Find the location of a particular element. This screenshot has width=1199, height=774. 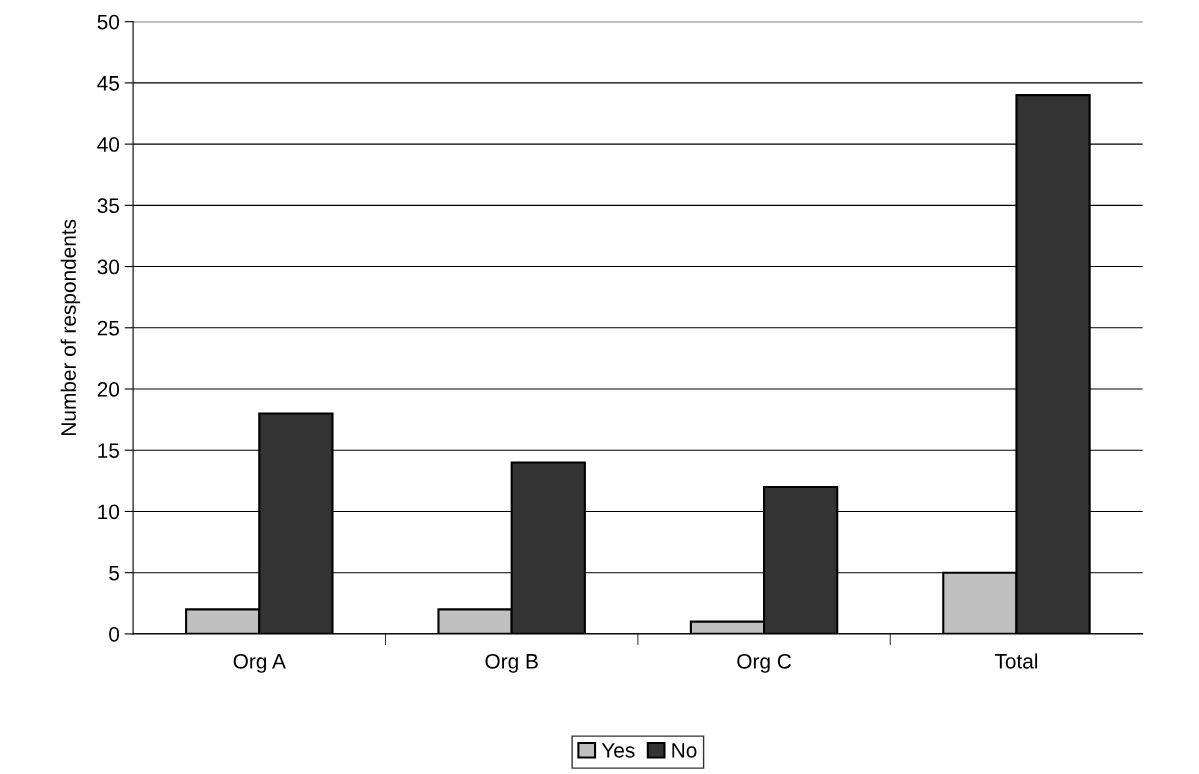

y-axis-title: Number of respondents is located at coordinates (70, 327).